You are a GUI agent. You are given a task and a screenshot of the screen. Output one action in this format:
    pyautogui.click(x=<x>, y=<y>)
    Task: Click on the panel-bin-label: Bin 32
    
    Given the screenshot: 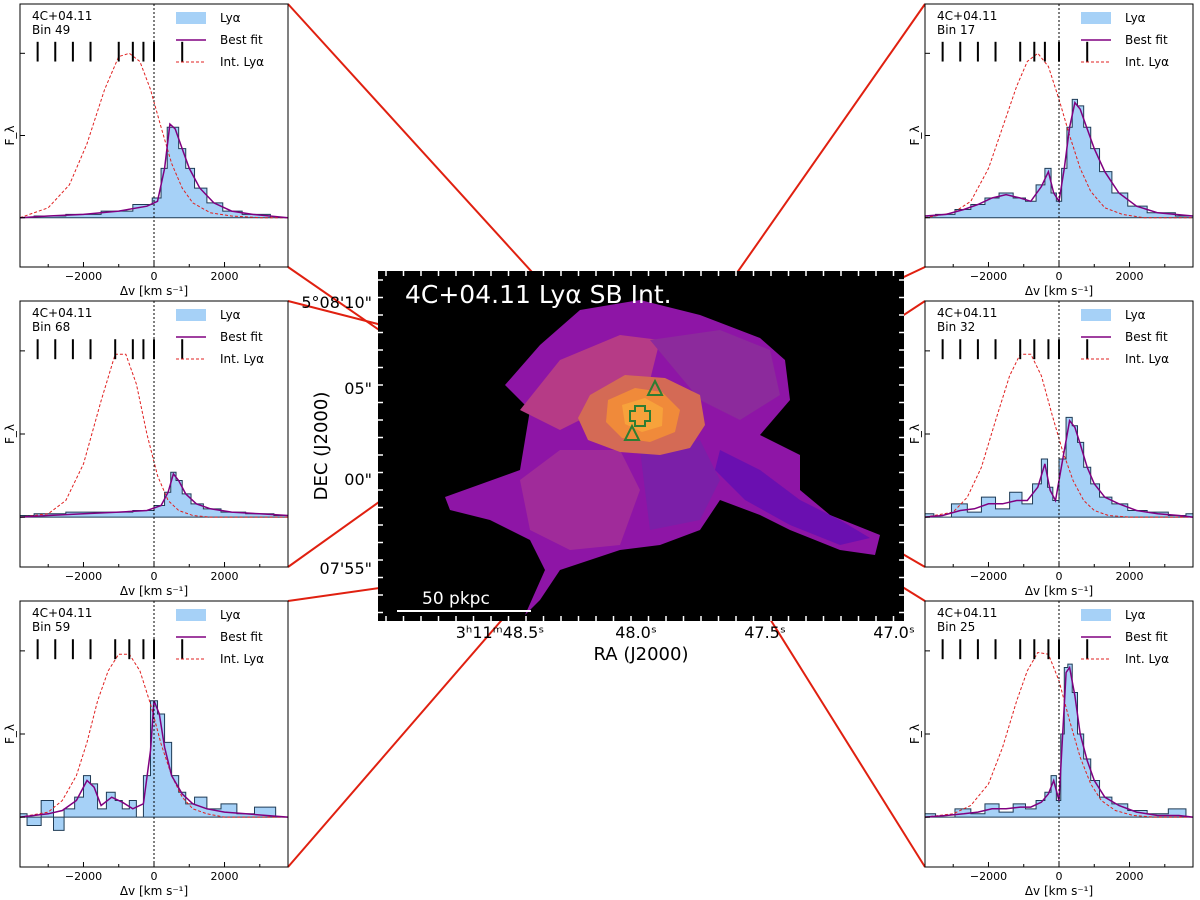 What is the action you would take?
    pyautogui.click(x=956, y=327)
    